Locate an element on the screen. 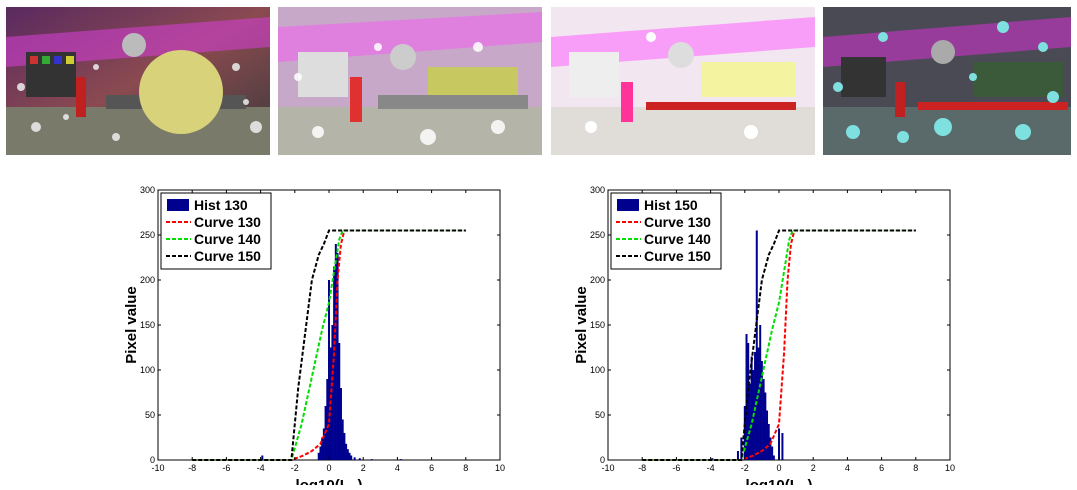  legend-label: Hist 150 is located at coordinates (671, 205).